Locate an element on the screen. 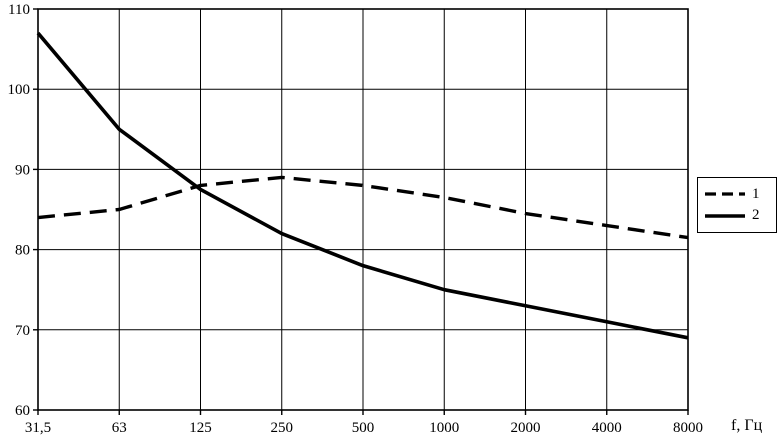  dashed-line-sample is located at coordinates (725, 194).